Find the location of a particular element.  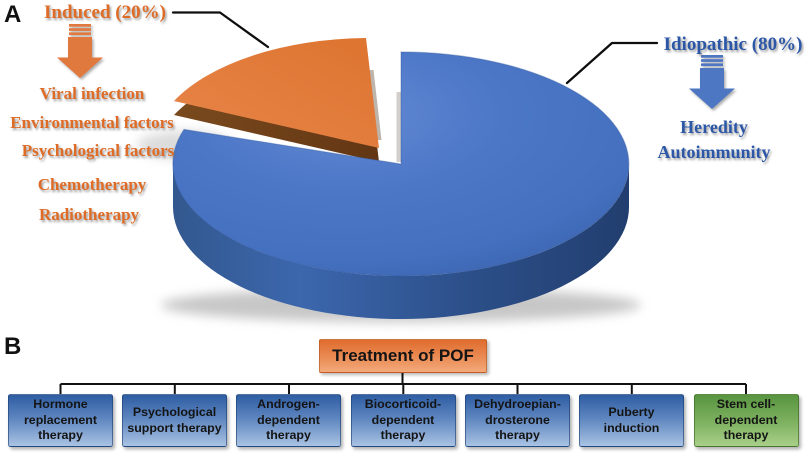

treatment-box-puberty-induction: Puberty induction is located at coordinates (631, 420).